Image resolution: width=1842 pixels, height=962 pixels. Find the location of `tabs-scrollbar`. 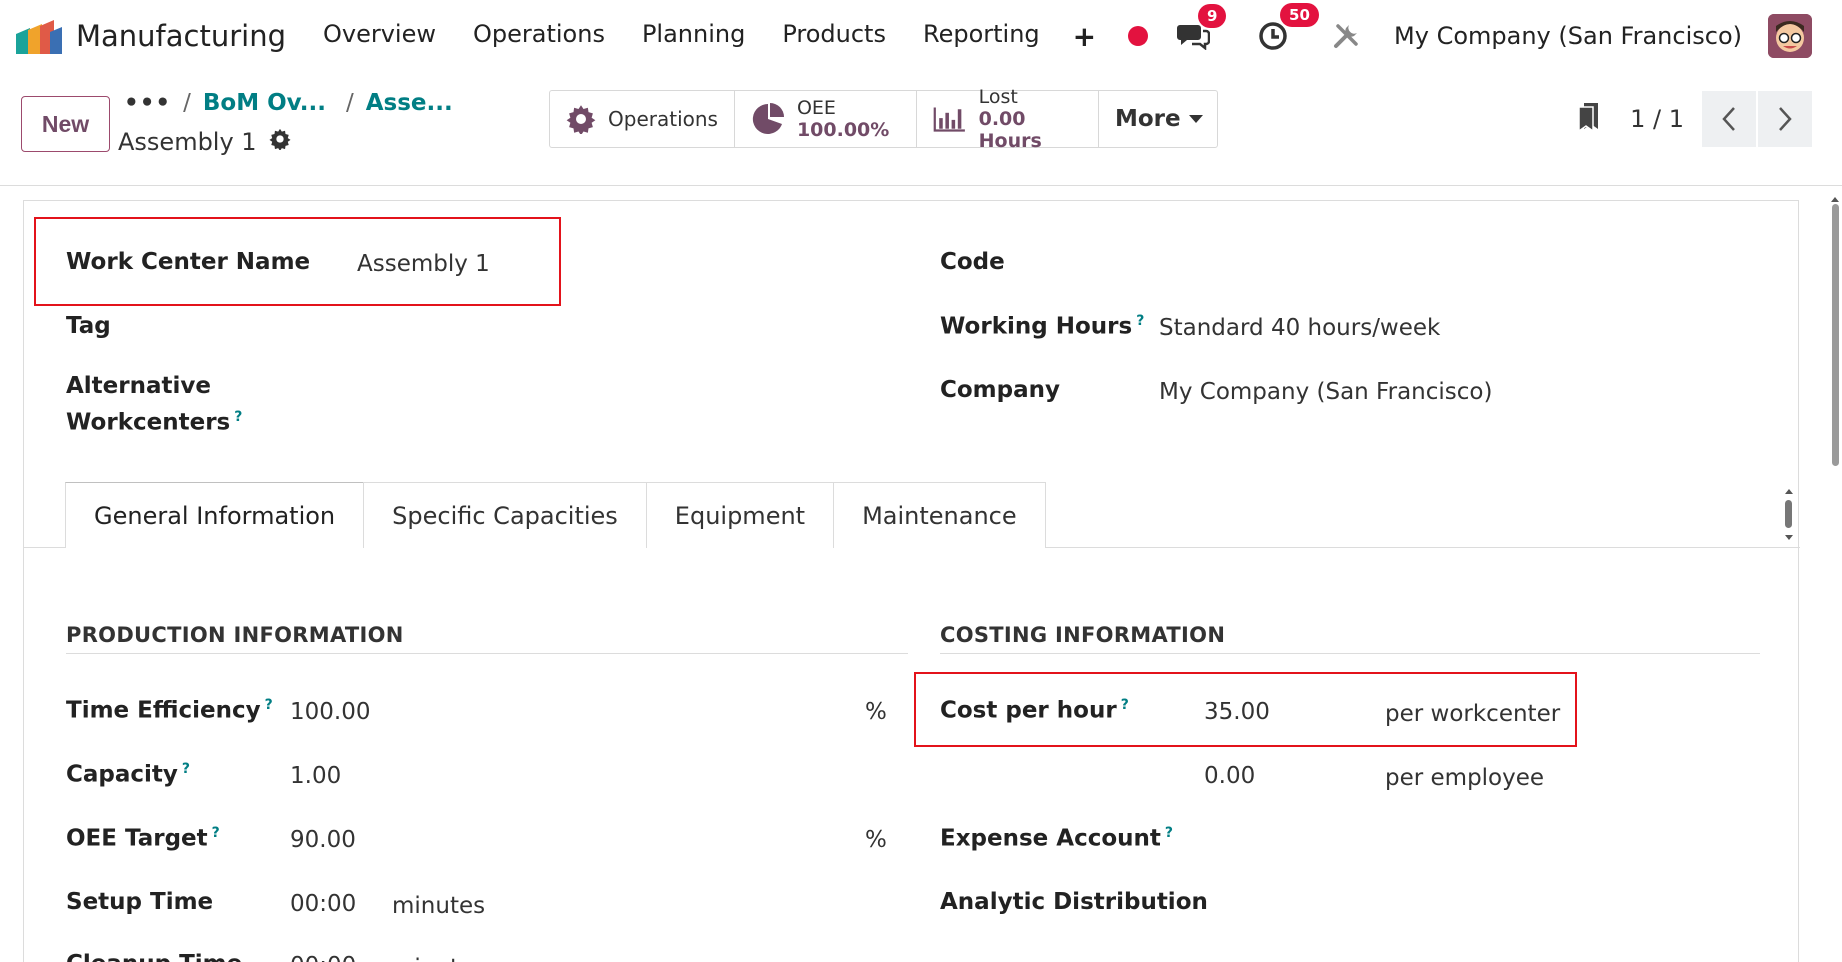

tabs-scrollbar is located at coordinates (1789, 514).